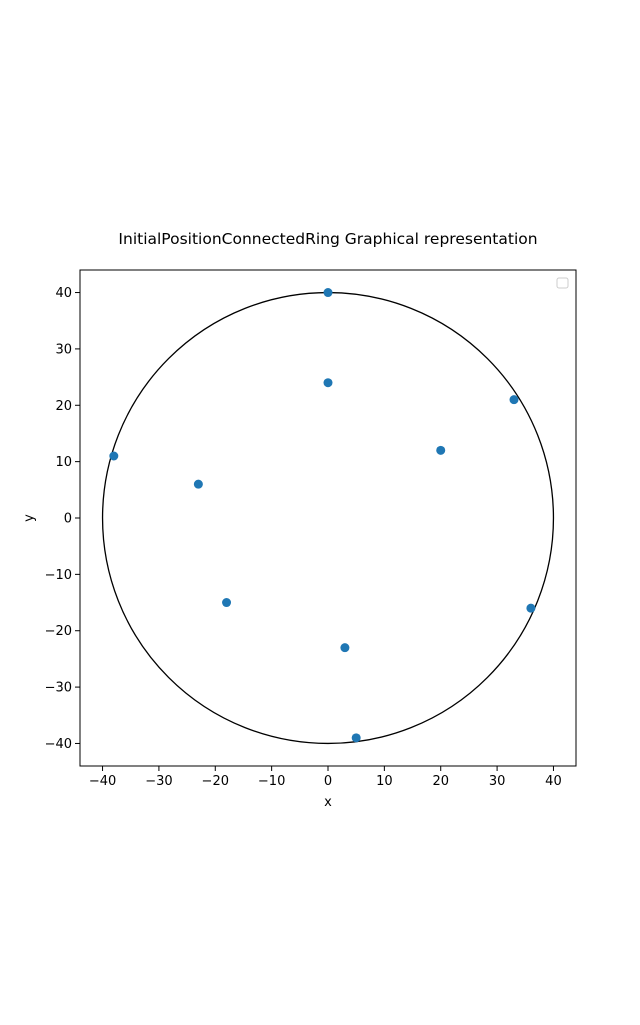 The width and height of the screenshot is (640, 1025). Describe the element at coordinates (63, 462) in the screenshot. I see `y-tick-label: 10` at that location.